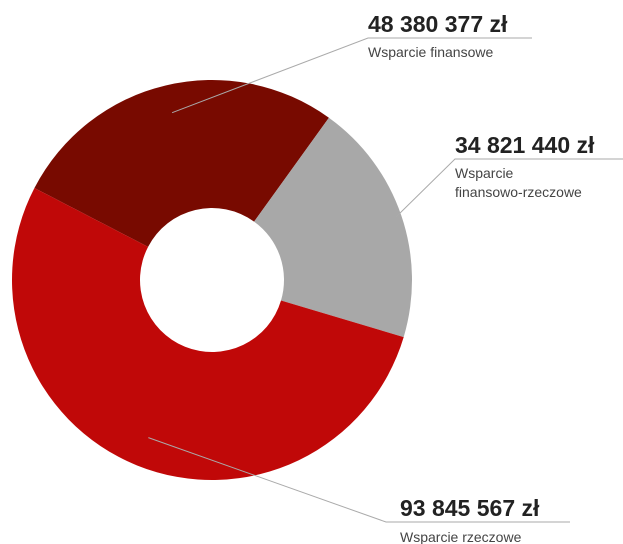 This screenshot has width=623, height=544. I want to click on slice-name-label: Wsparcie finansowo-rzeczowe, so click(518, 182).